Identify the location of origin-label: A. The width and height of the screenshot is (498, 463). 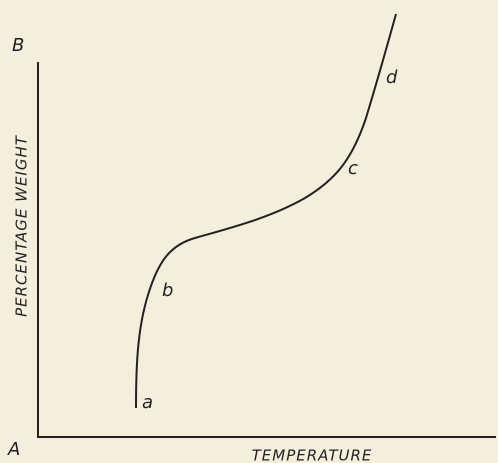
(13, 449).